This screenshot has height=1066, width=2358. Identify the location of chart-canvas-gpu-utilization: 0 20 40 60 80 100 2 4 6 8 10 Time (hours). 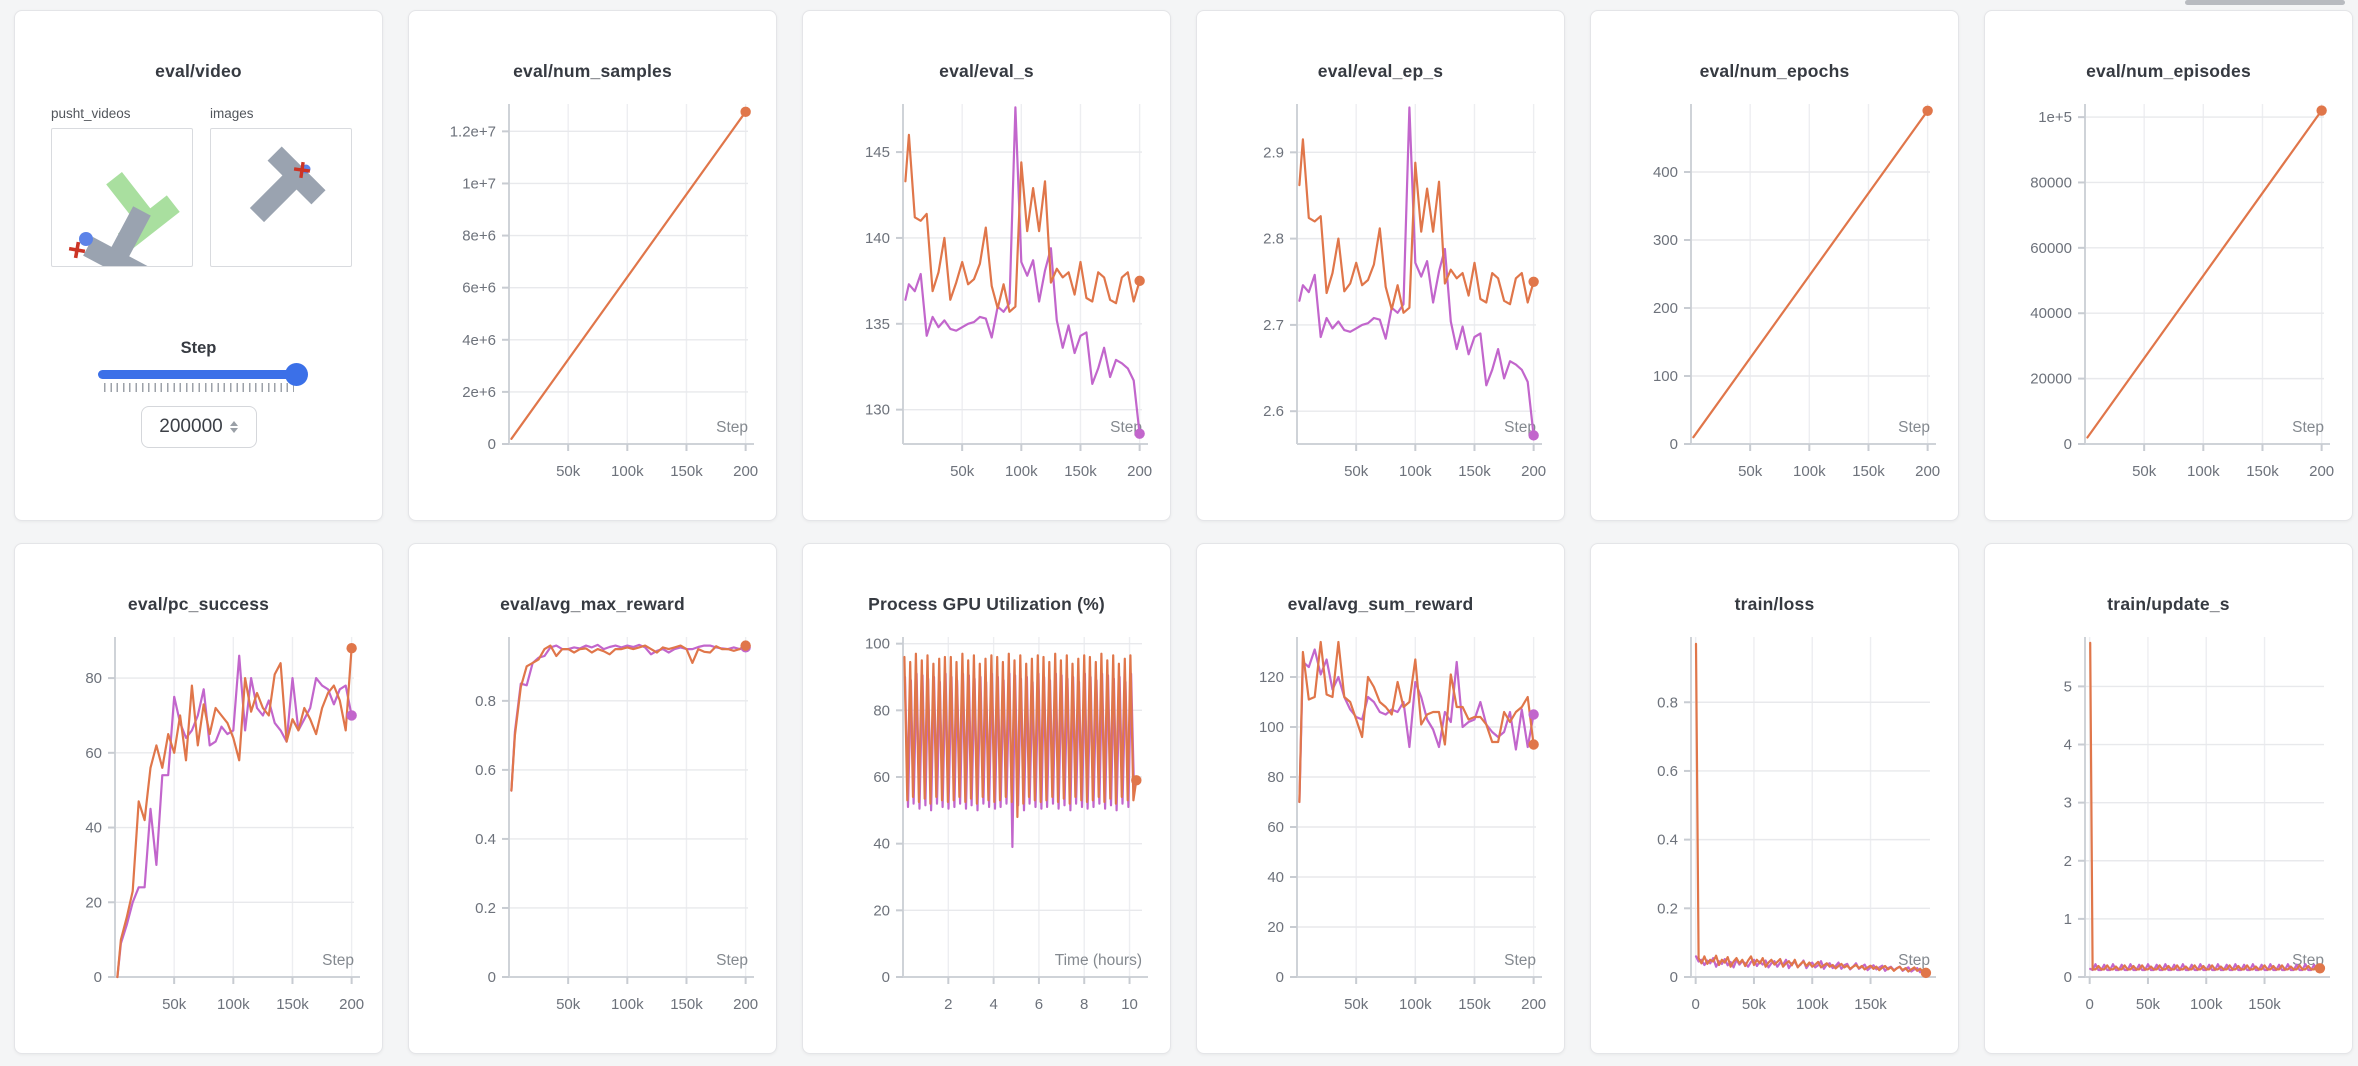
(987, 834).